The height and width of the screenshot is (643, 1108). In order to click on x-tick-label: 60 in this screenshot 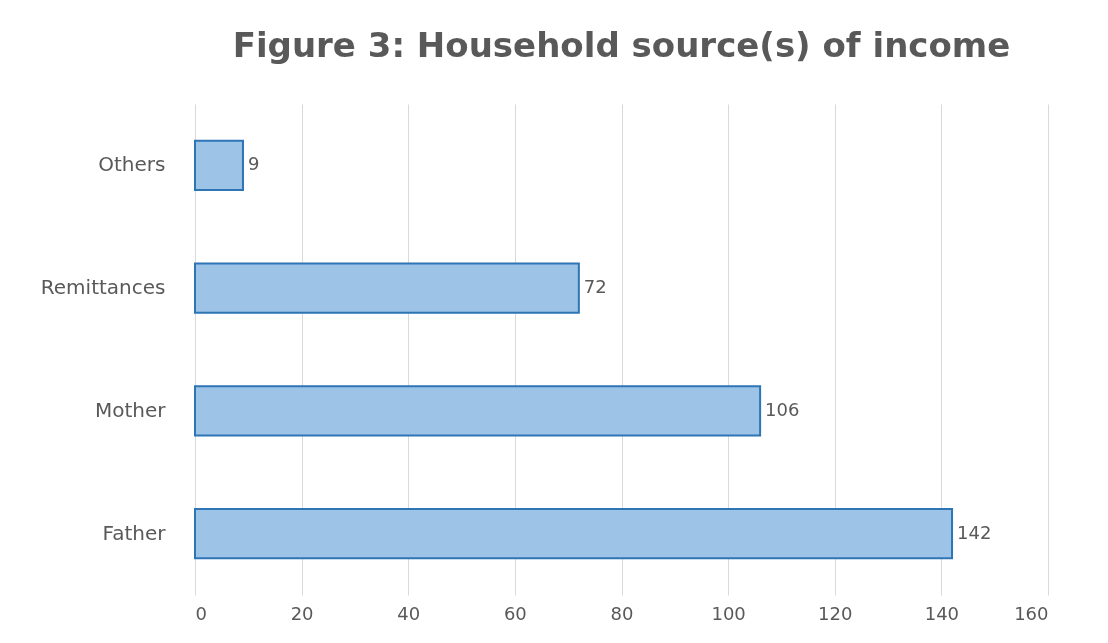, I will do `click(515, 613)`.